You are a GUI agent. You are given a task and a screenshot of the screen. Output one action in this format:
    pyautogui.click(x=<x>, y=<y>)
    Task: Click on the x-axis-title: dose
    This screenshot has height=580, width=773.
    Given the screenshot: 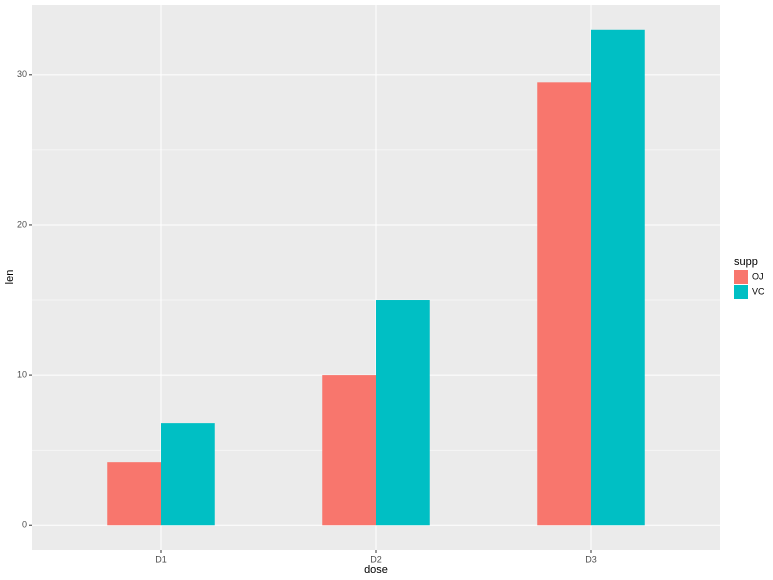 What is the action you would take?
    pyautogui.click(x=376, y=570)
    